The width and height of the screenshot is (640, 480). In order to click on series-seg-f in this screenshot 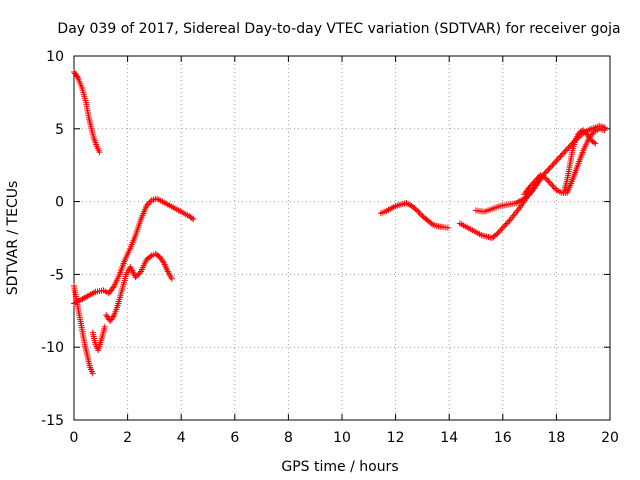, I will do `click(414, 215)`.